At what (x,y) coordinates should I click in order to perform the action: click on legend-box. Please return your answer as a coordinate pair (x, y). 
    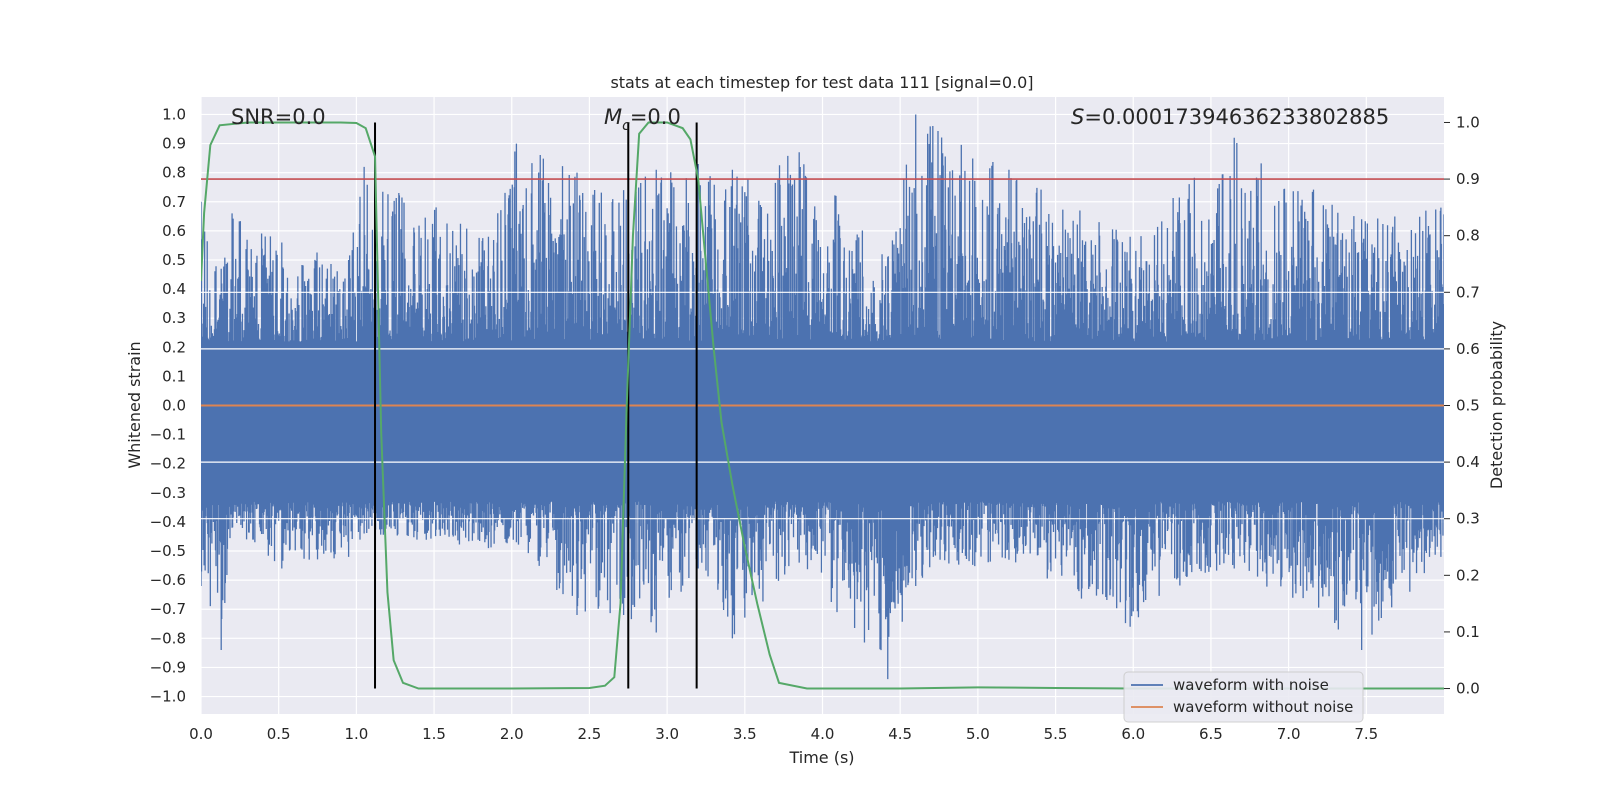
    Looking at the image, I should click on (1243, 697).